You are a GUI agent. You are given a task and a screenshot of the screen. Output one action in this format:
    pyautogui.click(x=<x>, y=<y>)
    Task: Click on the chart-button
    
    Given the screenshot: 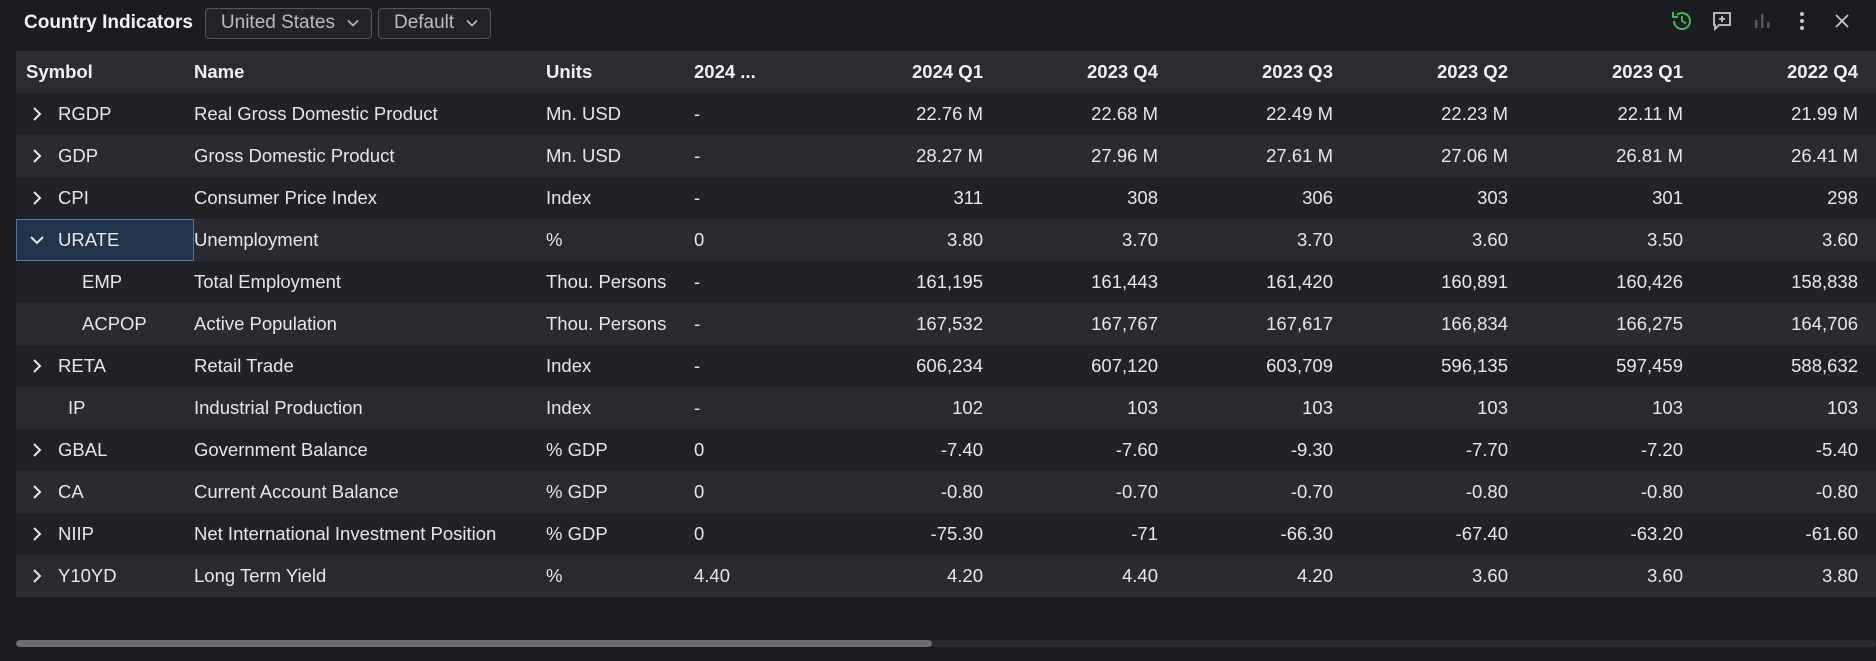 What is the action you would take?
    pyautogui.click(x=1762, y=23)
    